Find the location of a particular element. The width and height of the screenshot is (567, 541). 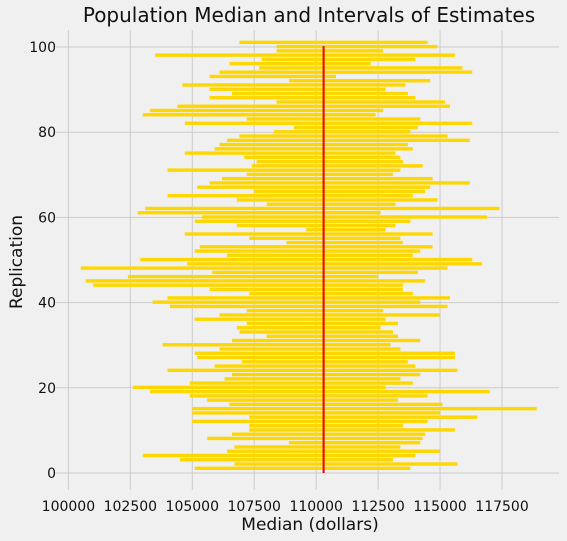

y-tick-label: 20 is located at coordinates (47, 389).